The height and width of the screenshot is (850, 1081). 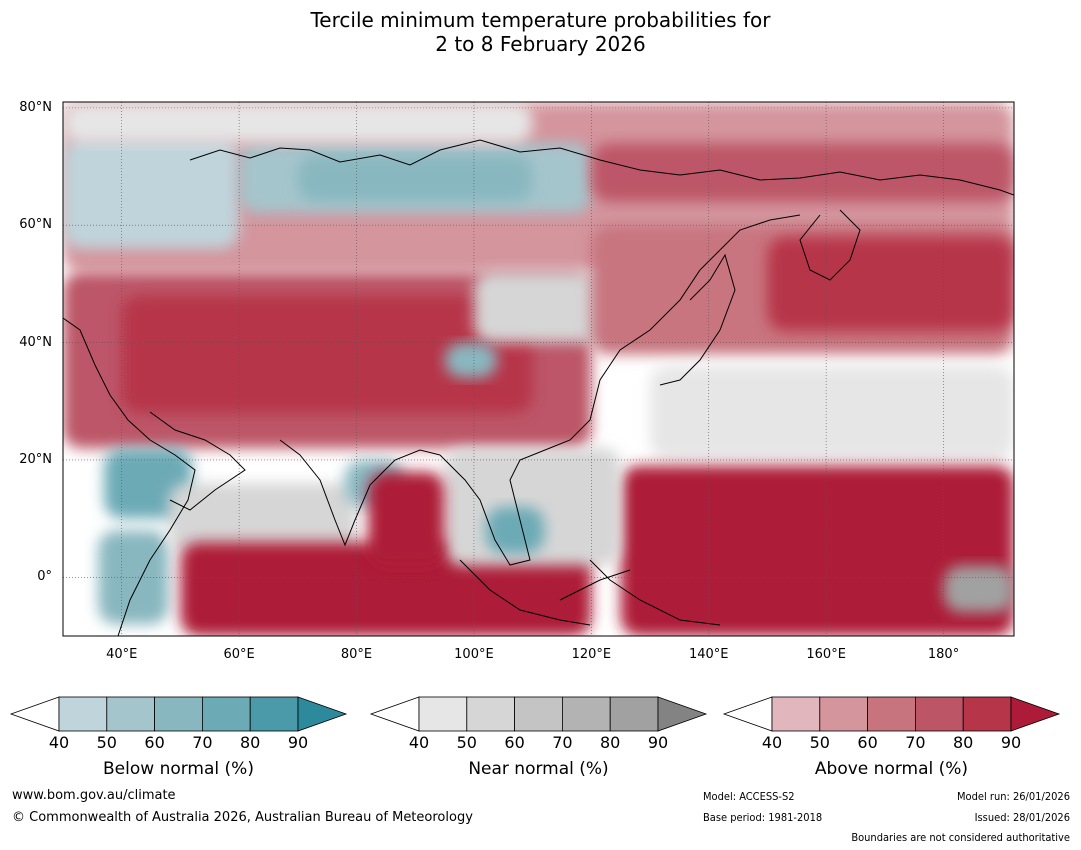 I want to click on colorbar-below, so click(x=178, y=714).